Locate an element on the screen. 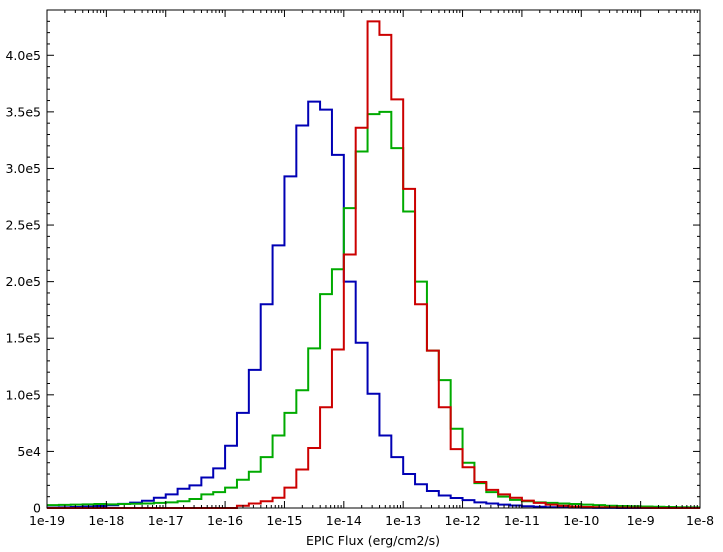 The width and height of the screenshot is (723, 552). x-tick-label: 1e-14 is located at coordinates (344, 520).